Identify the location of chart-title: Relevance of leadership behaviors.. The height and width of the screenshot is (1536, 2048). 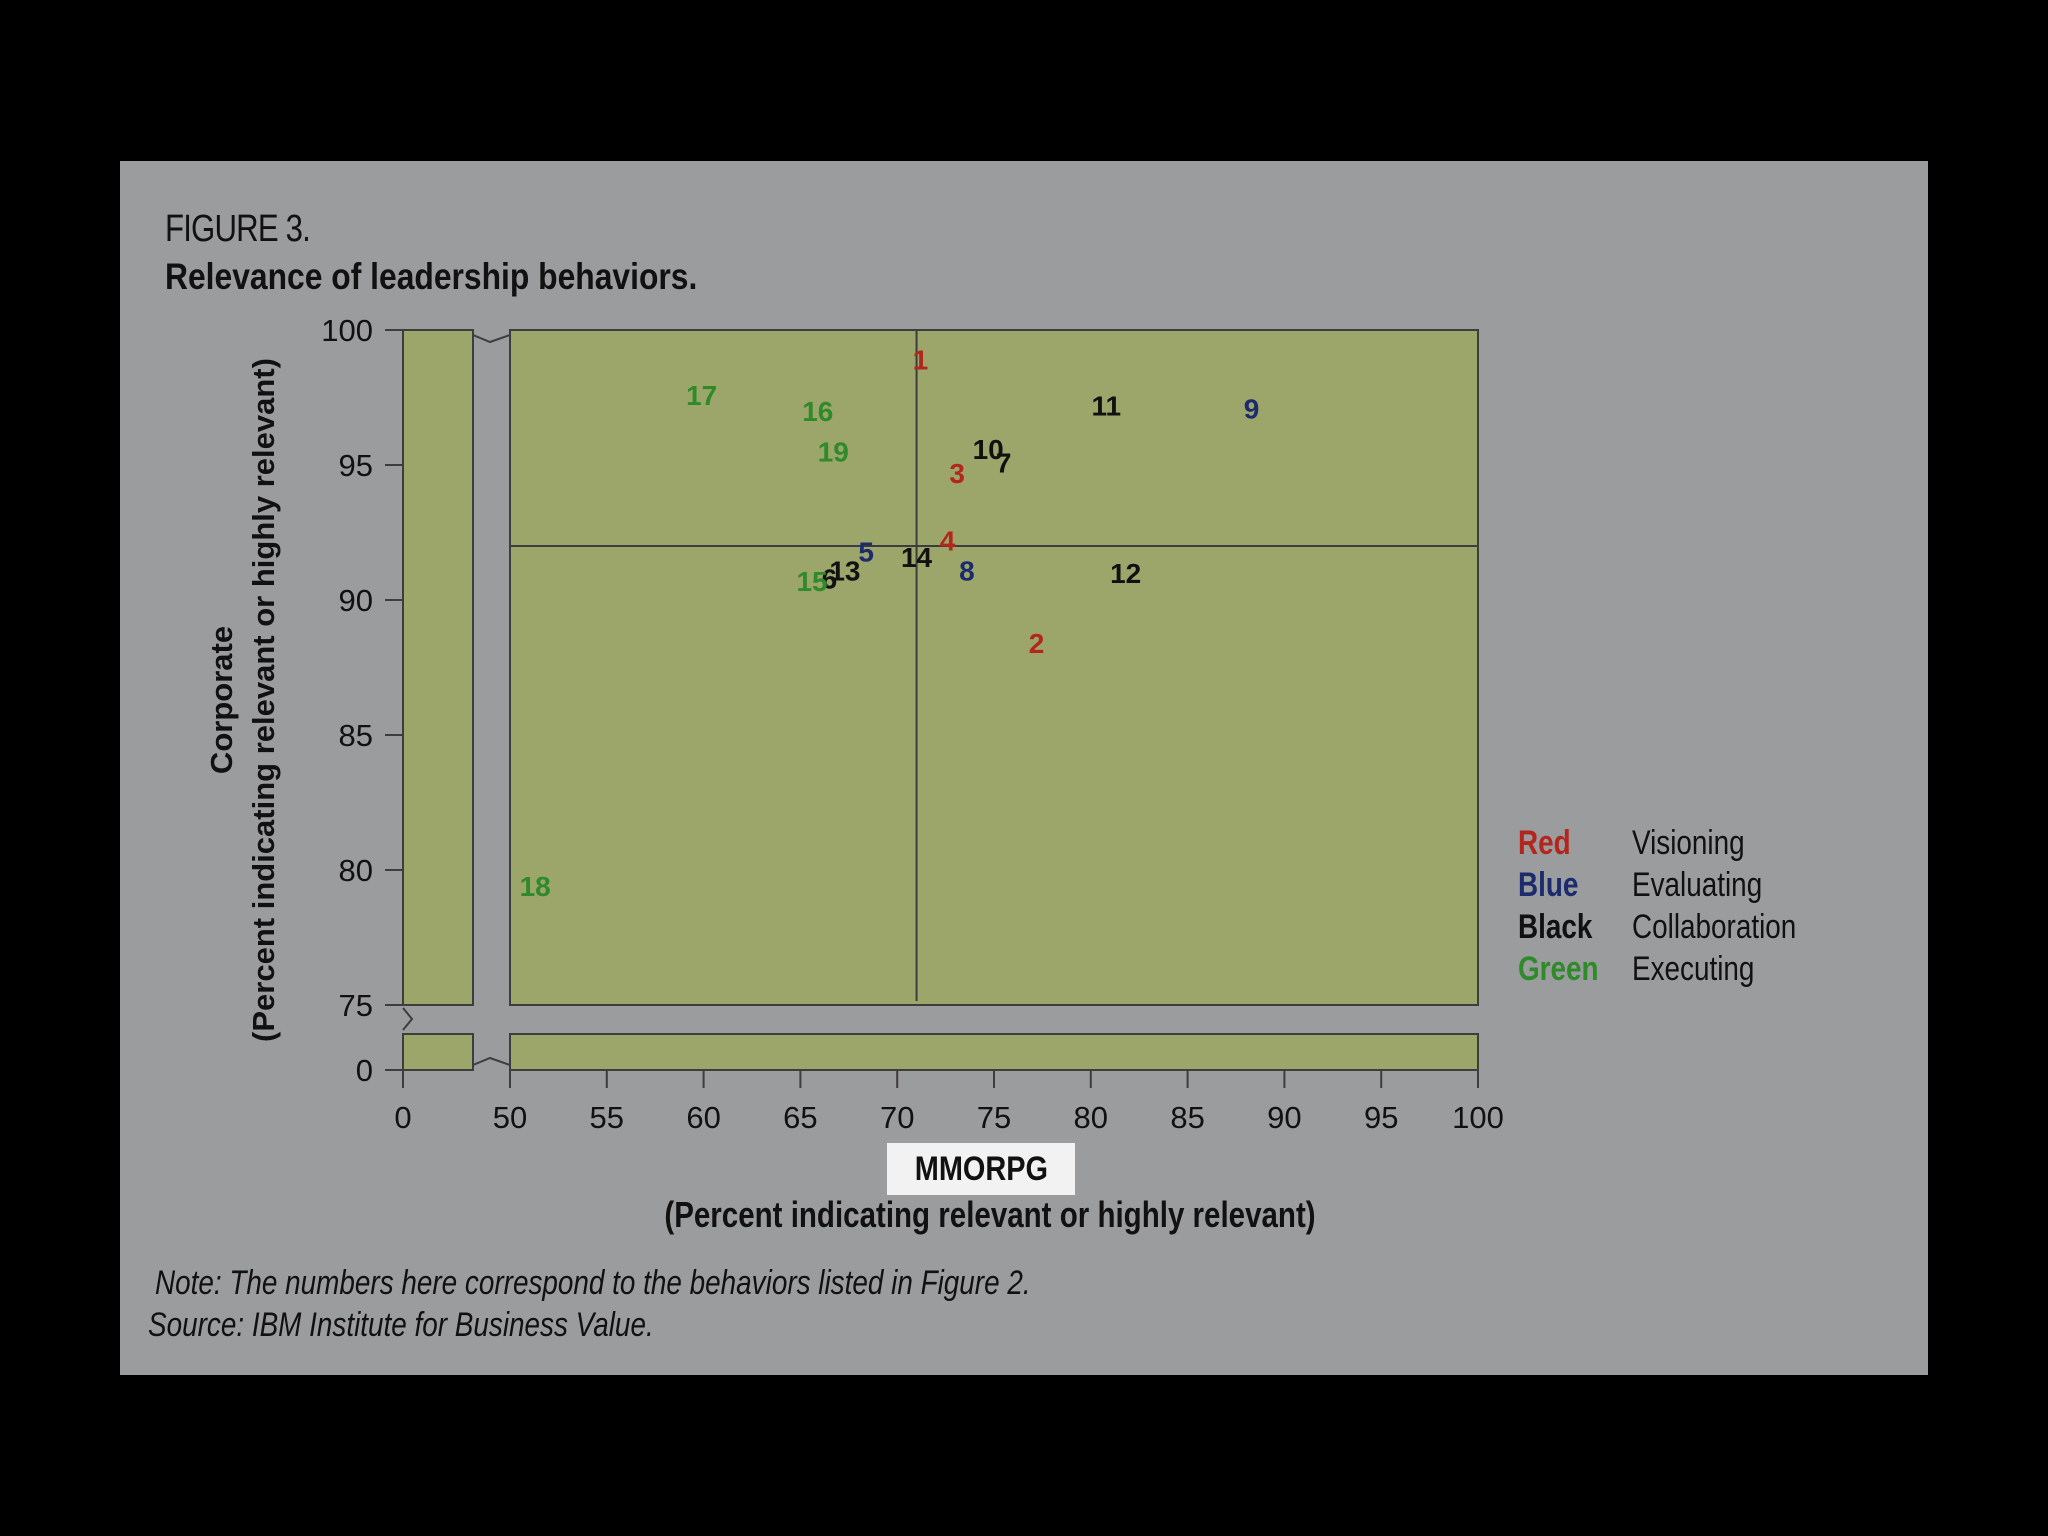
(431, 276).